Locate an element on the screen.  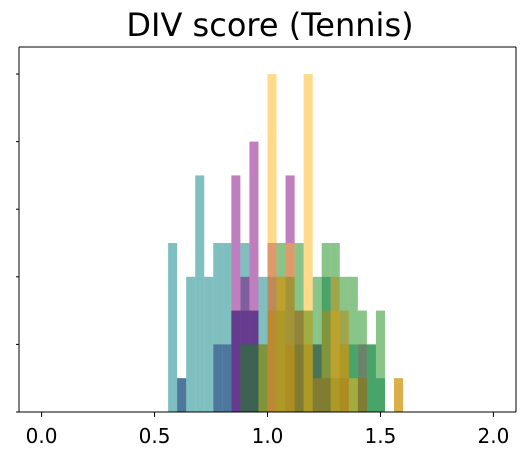
chart-title: DIV score (Tennis) is located at coordinates (269, 25).